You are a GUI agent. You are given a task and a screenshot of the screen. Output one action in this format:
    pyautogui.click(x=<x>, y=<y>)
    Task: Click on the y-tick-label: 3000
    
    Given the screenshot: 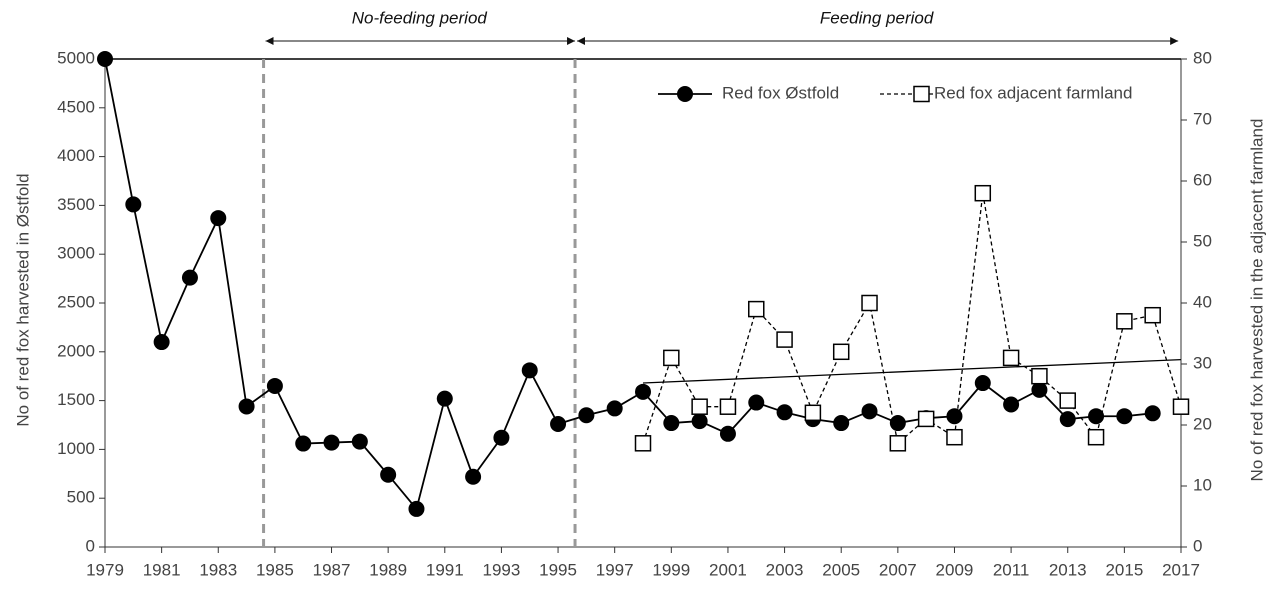 What is the action you would take?
    pyautogui.click(x=76, y=253)
    